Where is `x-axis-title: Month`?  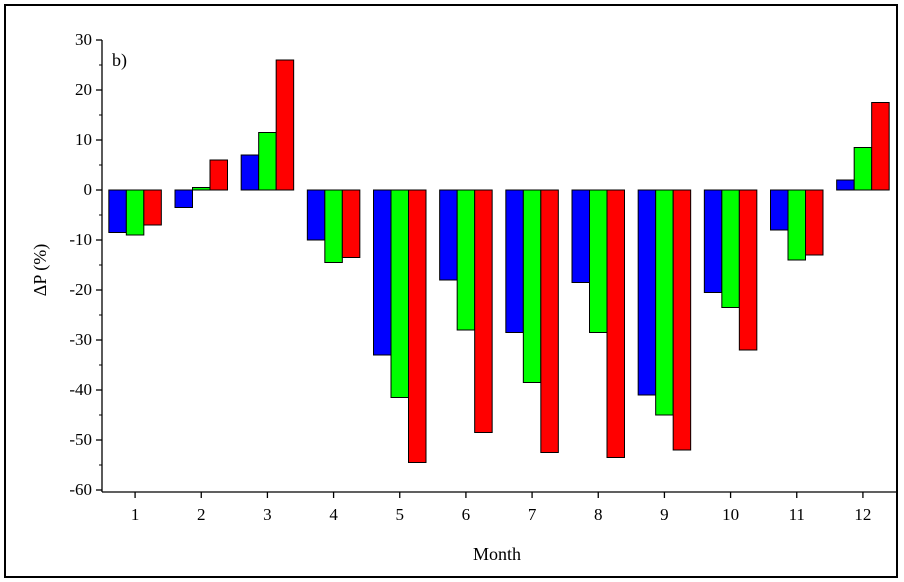
x-axis-title: Month is located at coordinates (497, 554).